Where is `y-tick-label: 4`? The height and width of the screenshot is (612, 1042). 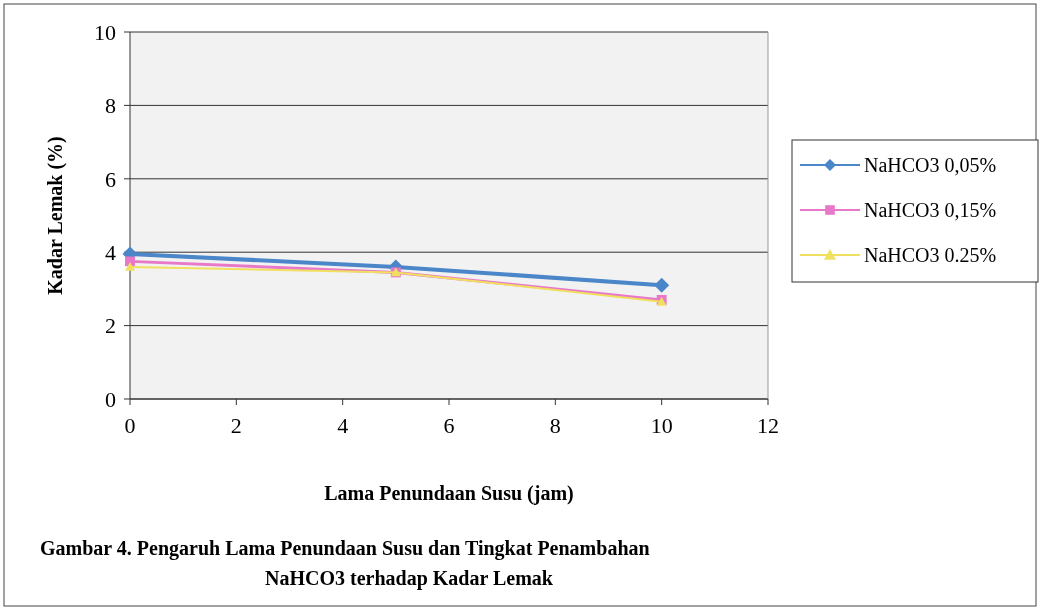
y-tick-label: 4 is located at coordinates (110, 252).